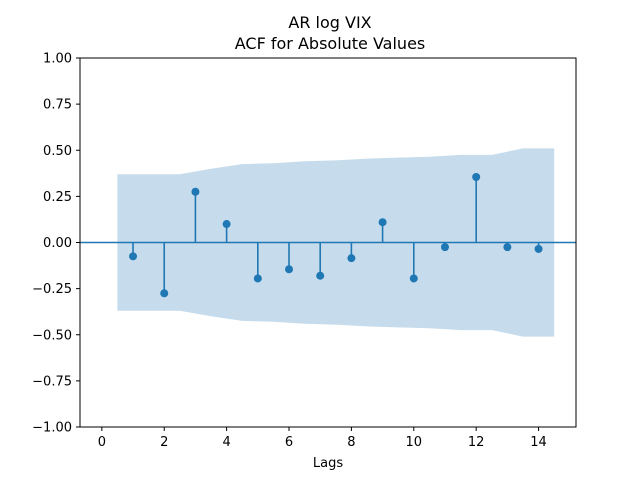 This screenshot has height=480, width=640. What do you see at coordinates (329, 22) in the screenshot?
I see `chart-title: AR log VIX` at bounding box center [329, 22].